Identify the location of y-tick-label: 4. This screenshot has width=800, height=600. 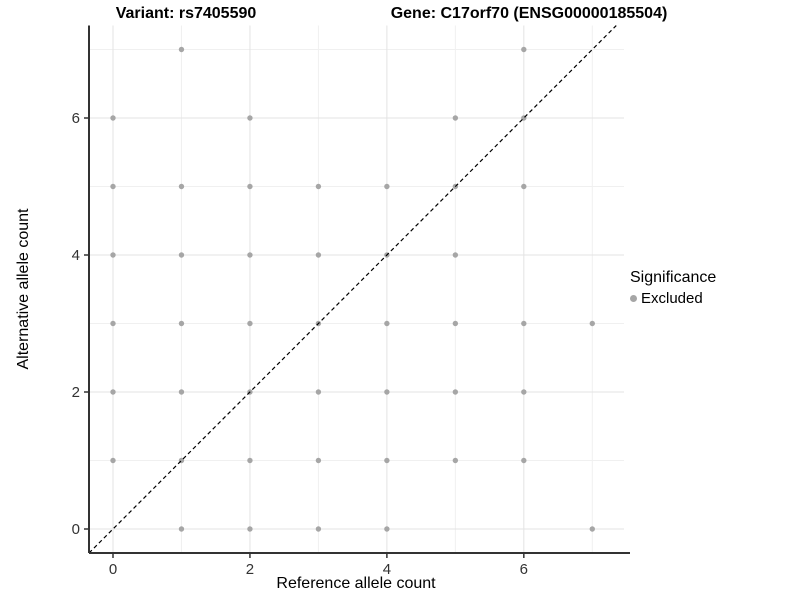
(76, 255).